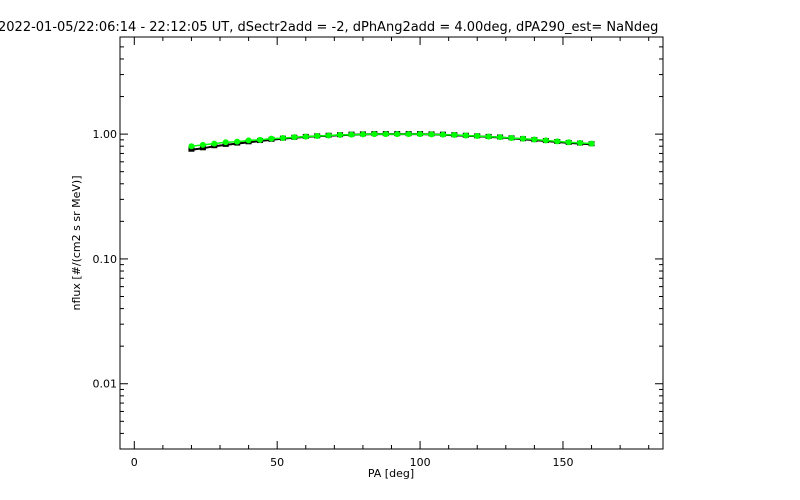 Image resolution: width=800 pixels, height=500 pixels. What do you see at coordinates (134, 462) in the screenshot?
I see `x-tick-label: 0` at bounding box center [134, 462].